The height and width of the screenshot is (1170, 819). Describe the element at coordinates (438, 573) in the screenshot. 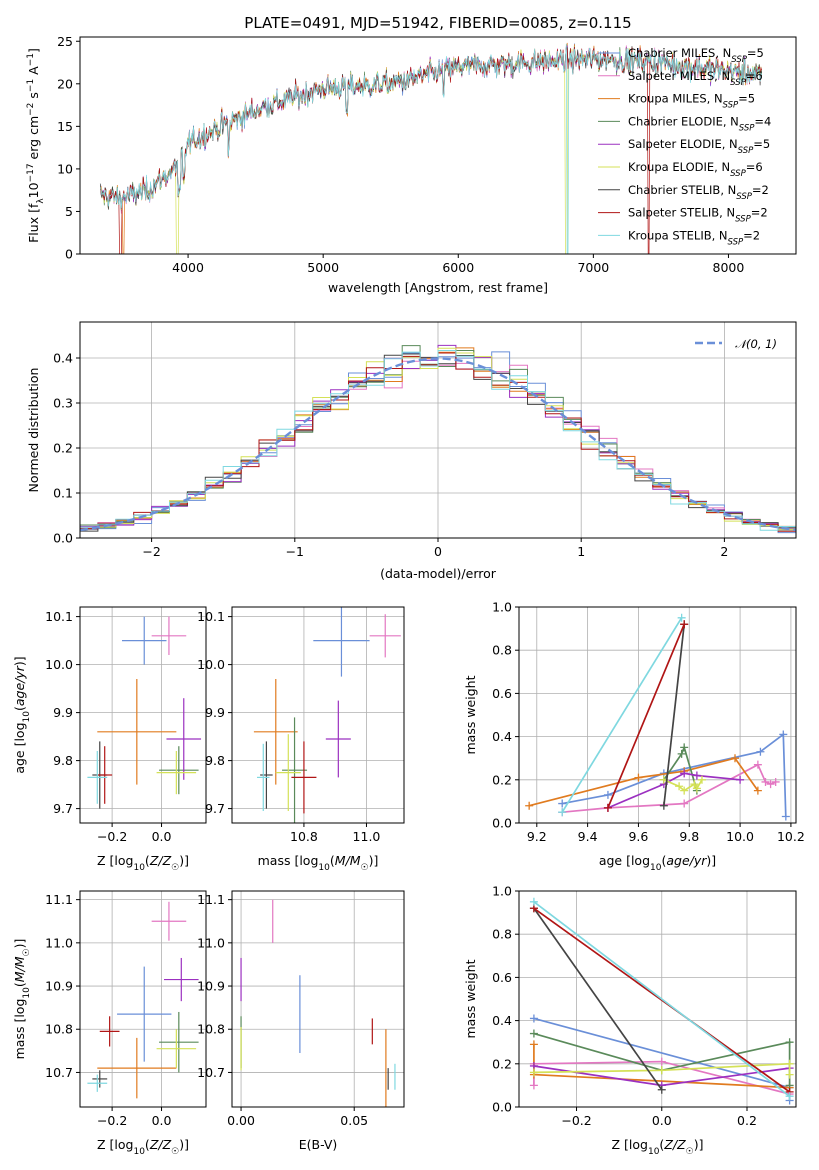

I see `hist-xlabel: (data-model)/error` at that location.